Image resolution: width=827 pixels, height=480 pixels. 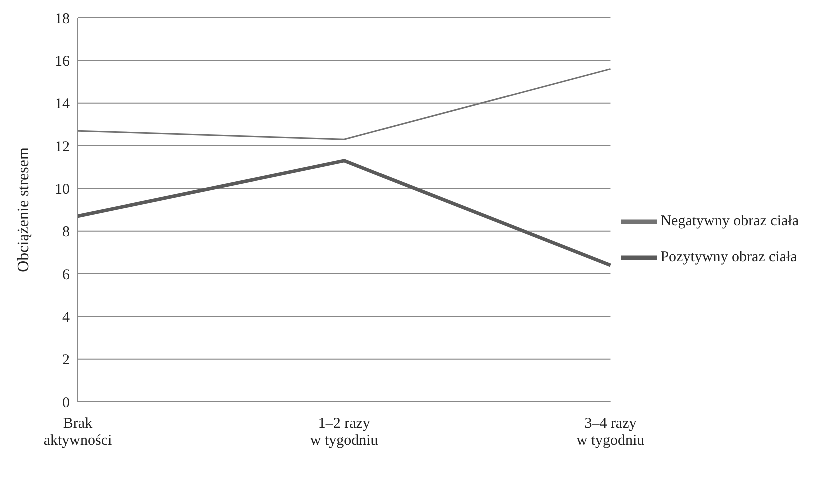 What do you see at coordinates (66, 403) in the screenshot?
I see `y-tick-label: 0` at bounding box center [66, 403].